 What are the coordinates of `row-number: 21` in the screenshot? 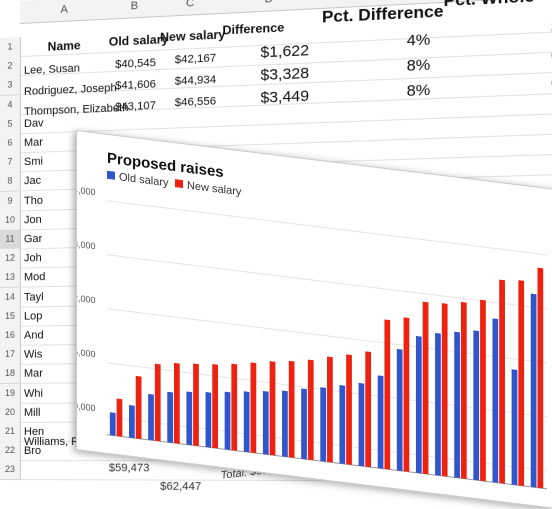 It's located at (10, 432).